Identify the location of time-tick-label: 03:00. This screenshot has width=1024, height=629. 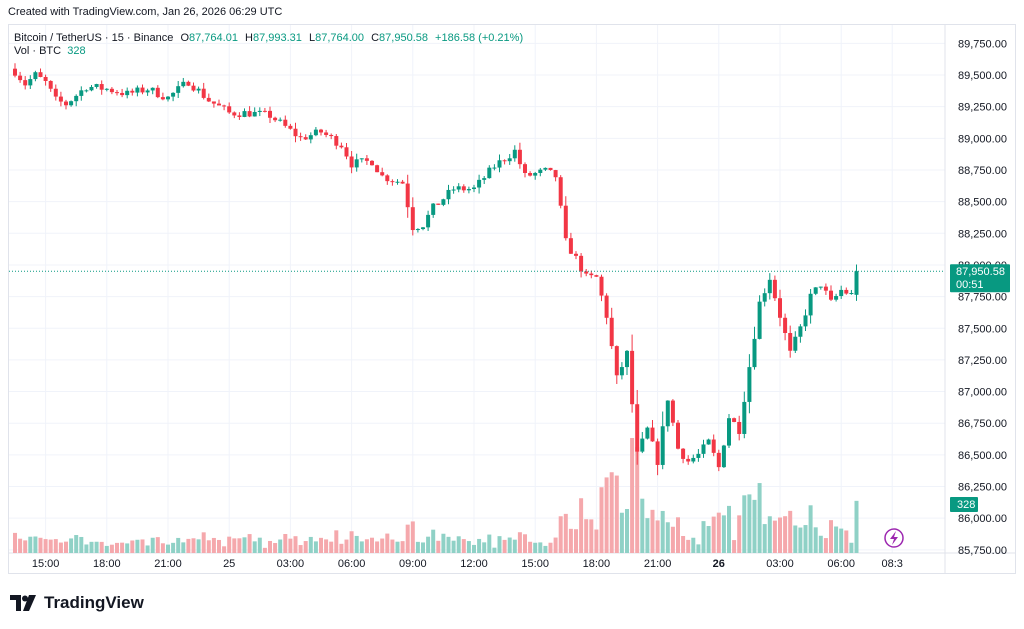
(291, 564).